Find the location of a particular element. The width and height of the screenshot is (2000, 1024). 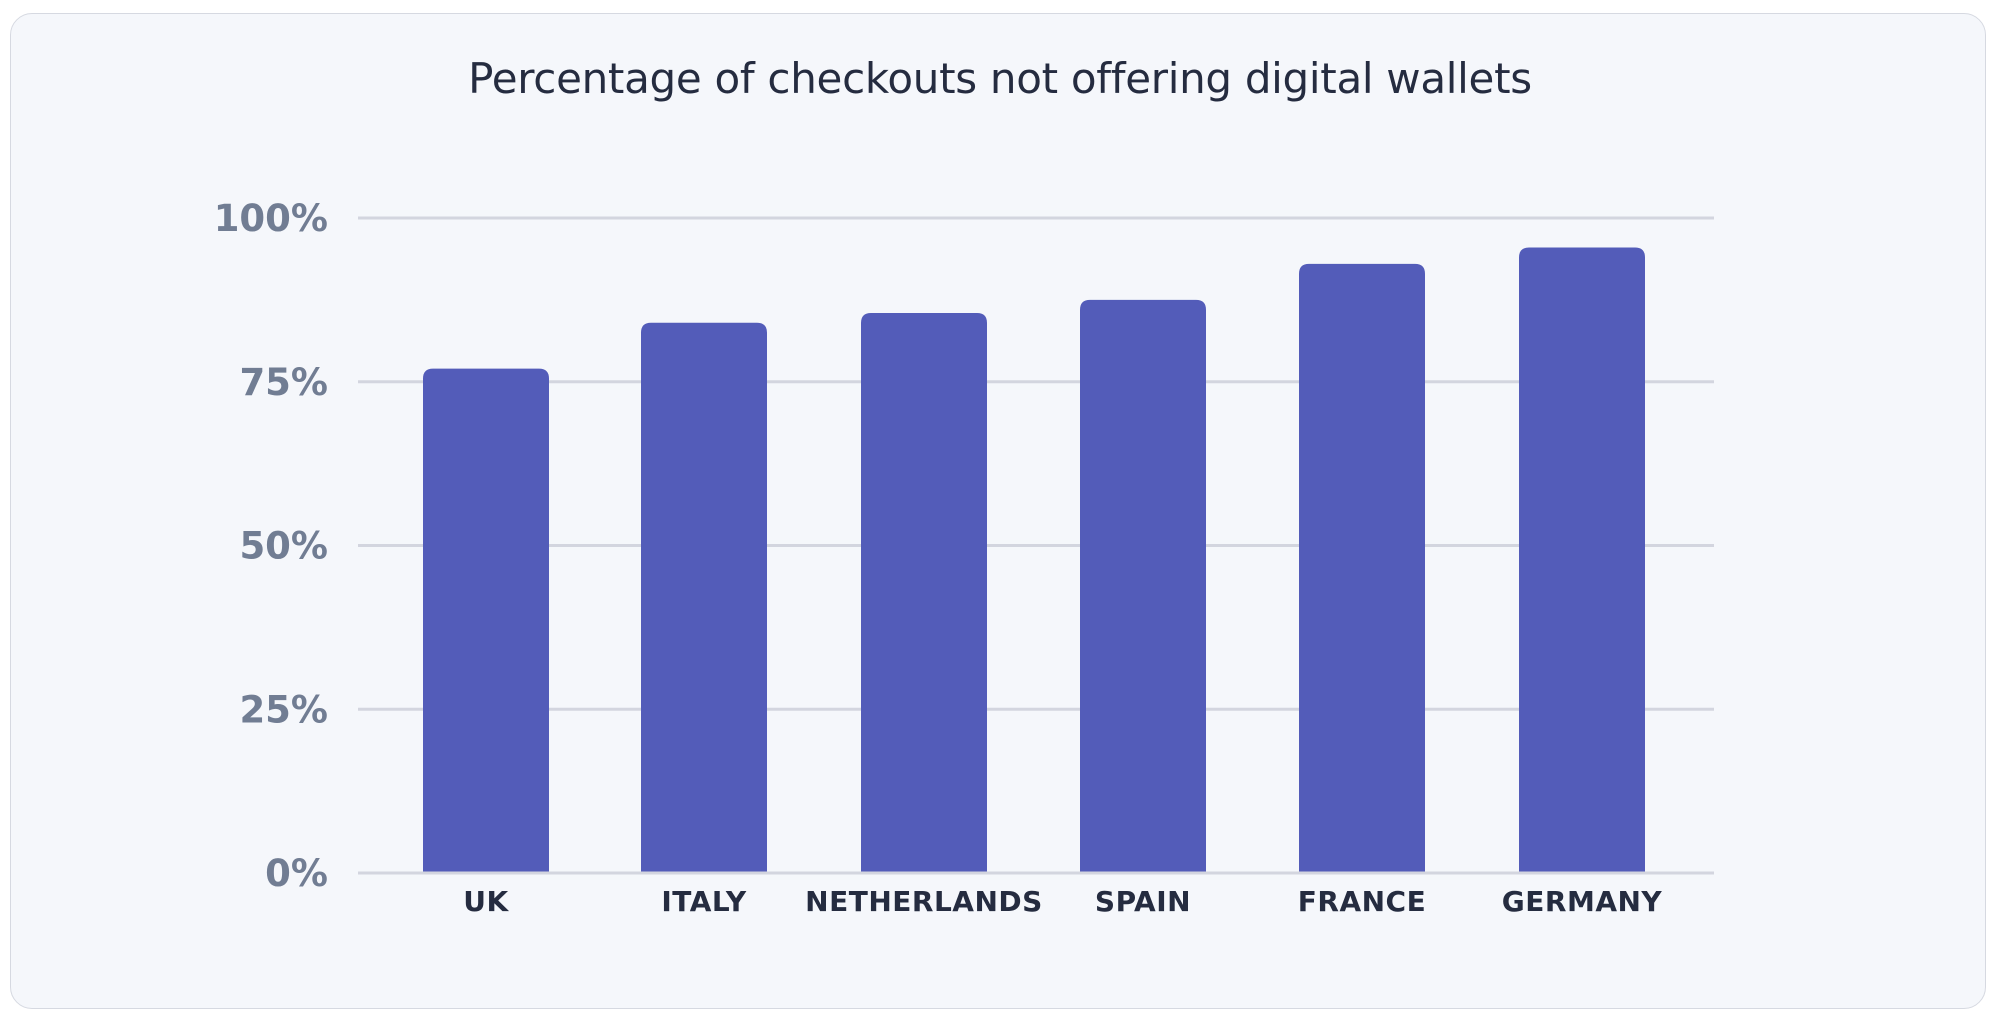

bar-spain is located at coordinates (1143, 586).